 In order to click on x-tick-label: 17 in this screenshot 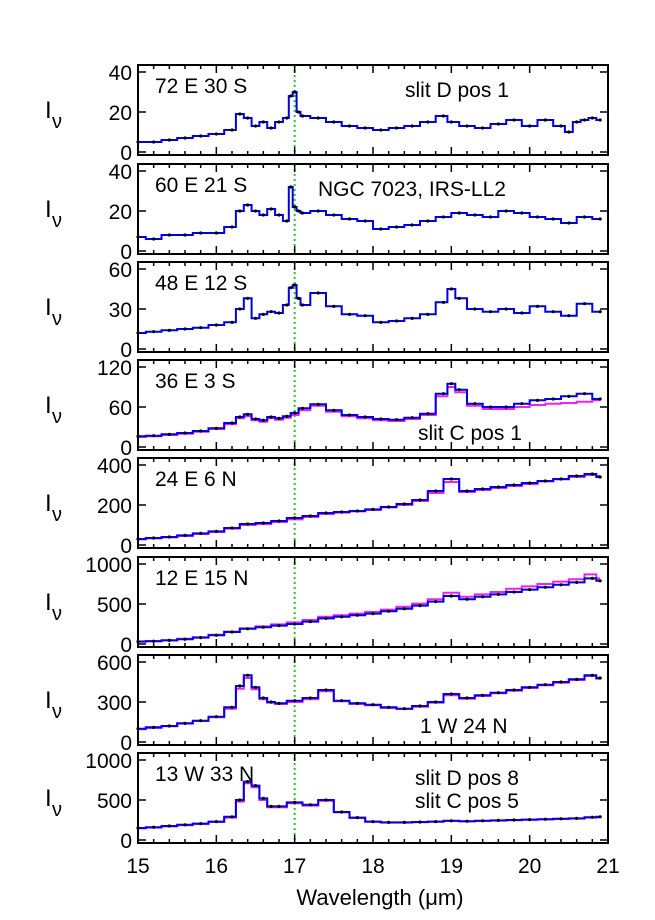, I will do `click(294, 866)`.